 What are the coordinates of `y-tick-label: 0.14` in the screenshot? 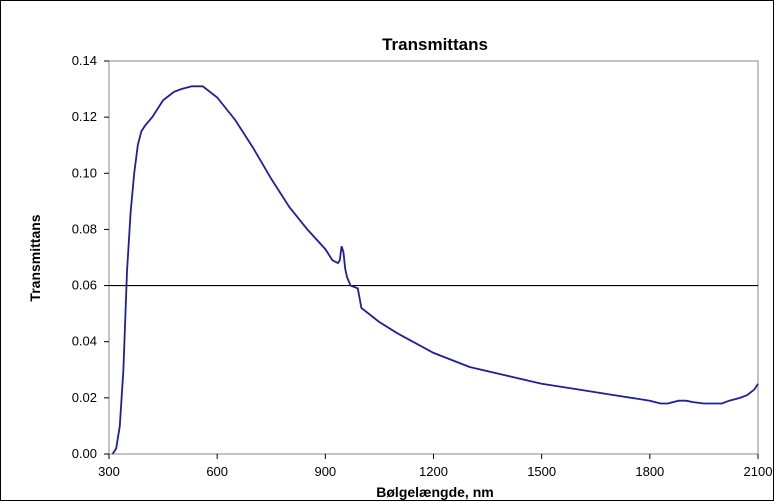 It's located at (84, 60).